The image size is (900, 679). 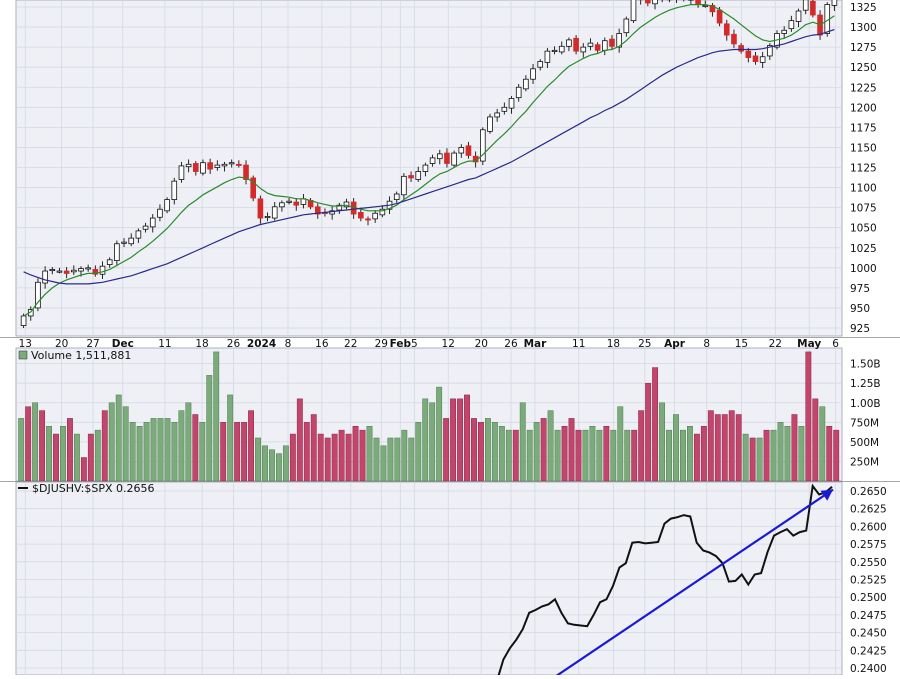 What do you see at coordinates (381, 344) in the screenshot?
I see `price-x-tick-label: 29` at bounding box center [381, 344].